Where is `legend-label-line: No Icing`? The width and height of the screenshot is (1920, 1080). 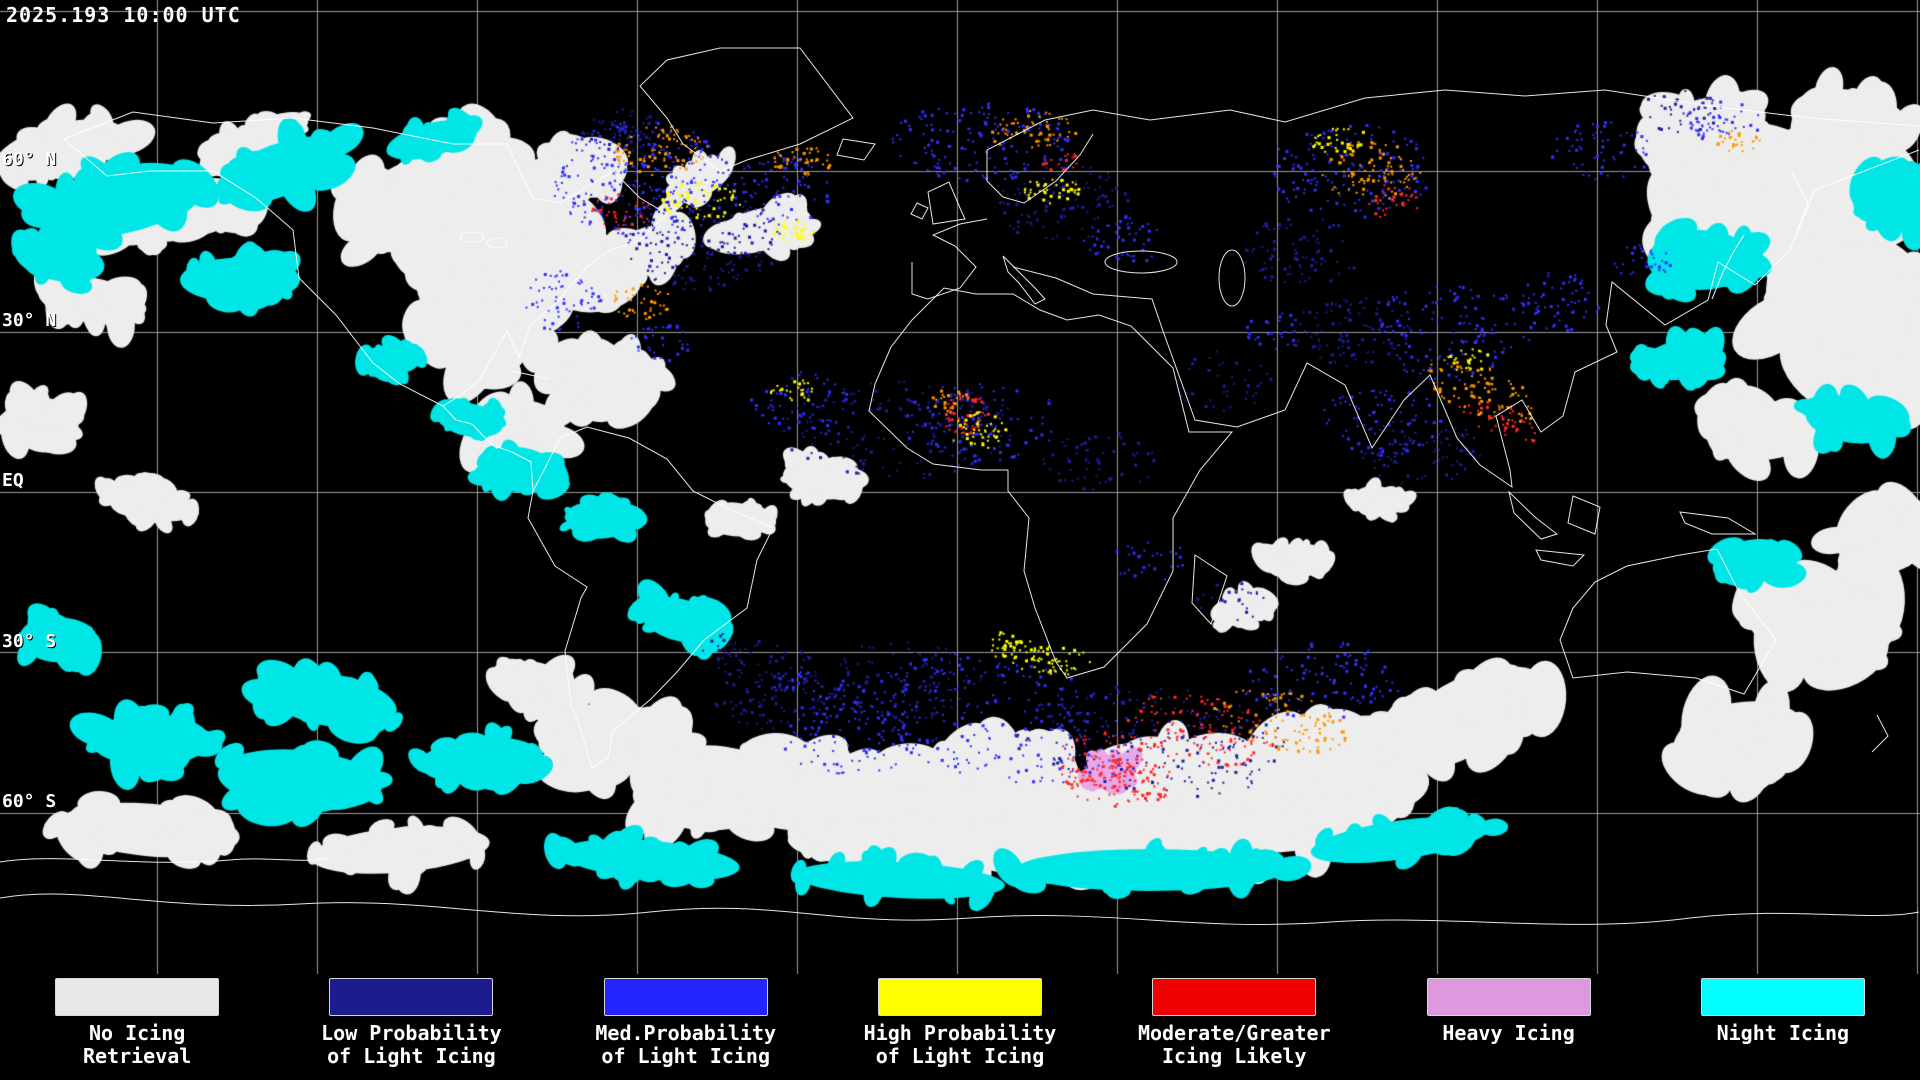
legend-label-line: No Icing is located at coordinates (137, 1033).